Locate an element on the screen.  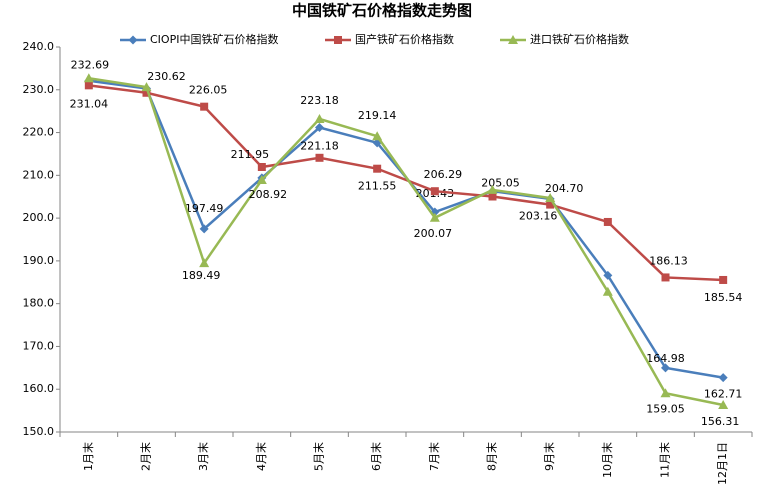
data-label: 186.13 is located at coordinates (668, 260).